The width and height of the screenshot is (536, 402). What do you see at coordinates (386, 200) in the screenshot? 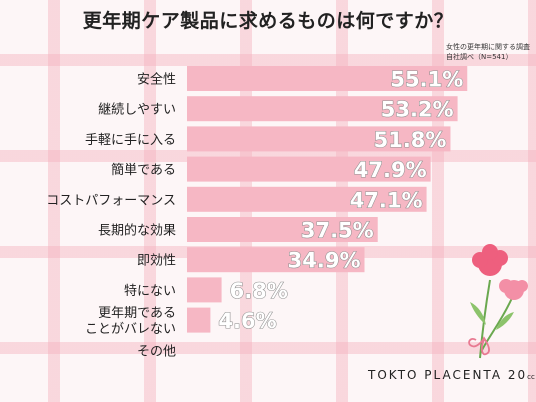
I see `value-label-4: 47.1%` at bounding box center [386, 200].